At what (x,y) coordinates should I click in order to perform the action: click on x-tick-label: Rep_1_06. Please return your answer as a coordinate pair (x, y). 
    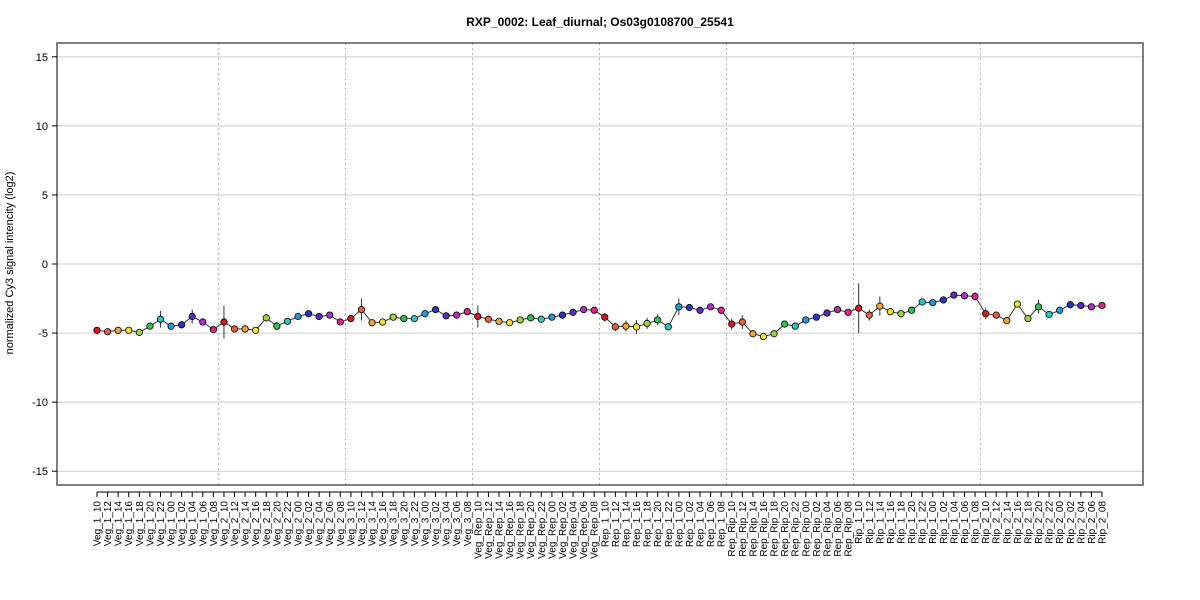
    Looking at the image, I should click on (711, 524).